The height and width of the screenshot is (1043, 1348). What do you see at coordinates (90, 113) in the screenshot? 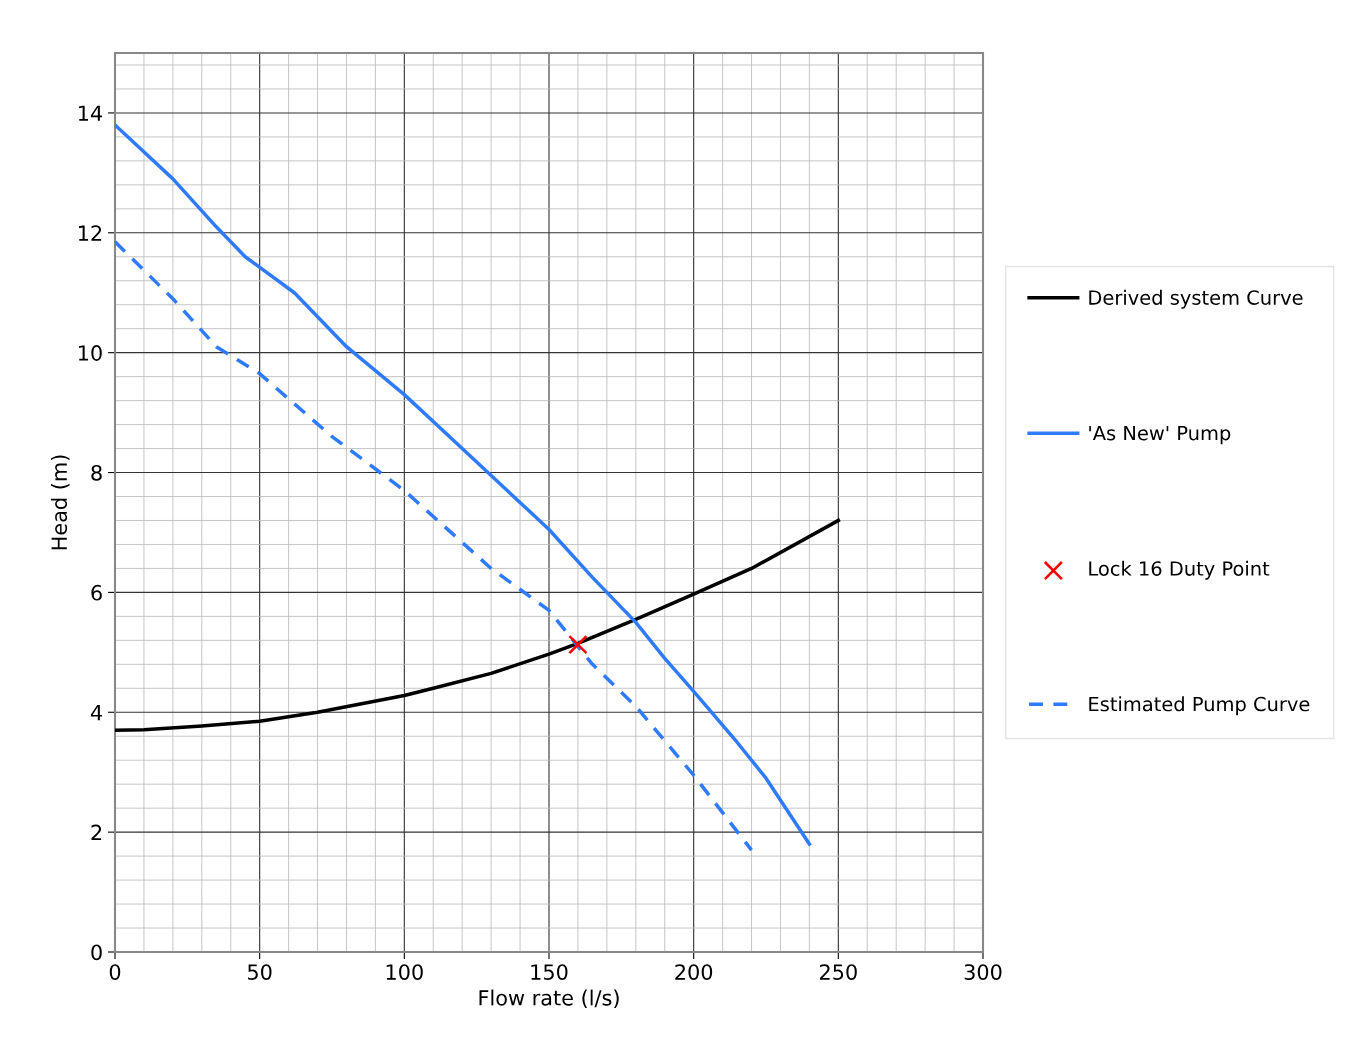
I see `y-tick-label: 14` at bounding box center [90, 113].